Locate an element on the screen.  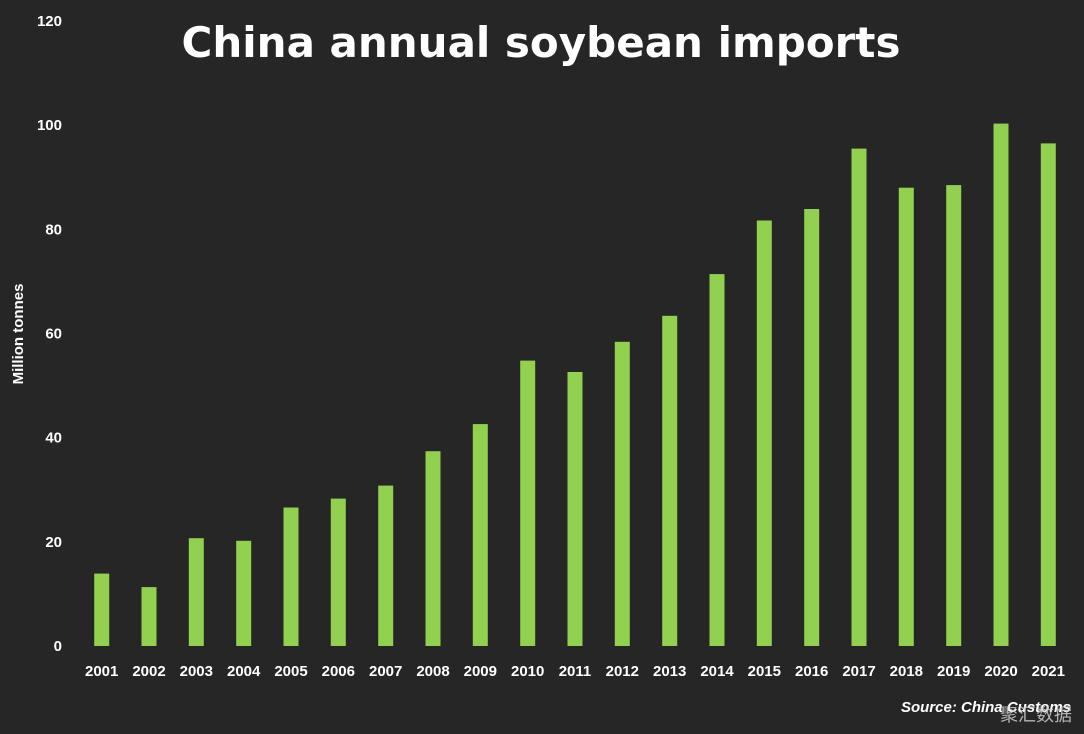
bar-2008 is located at coordinates (433, 548).